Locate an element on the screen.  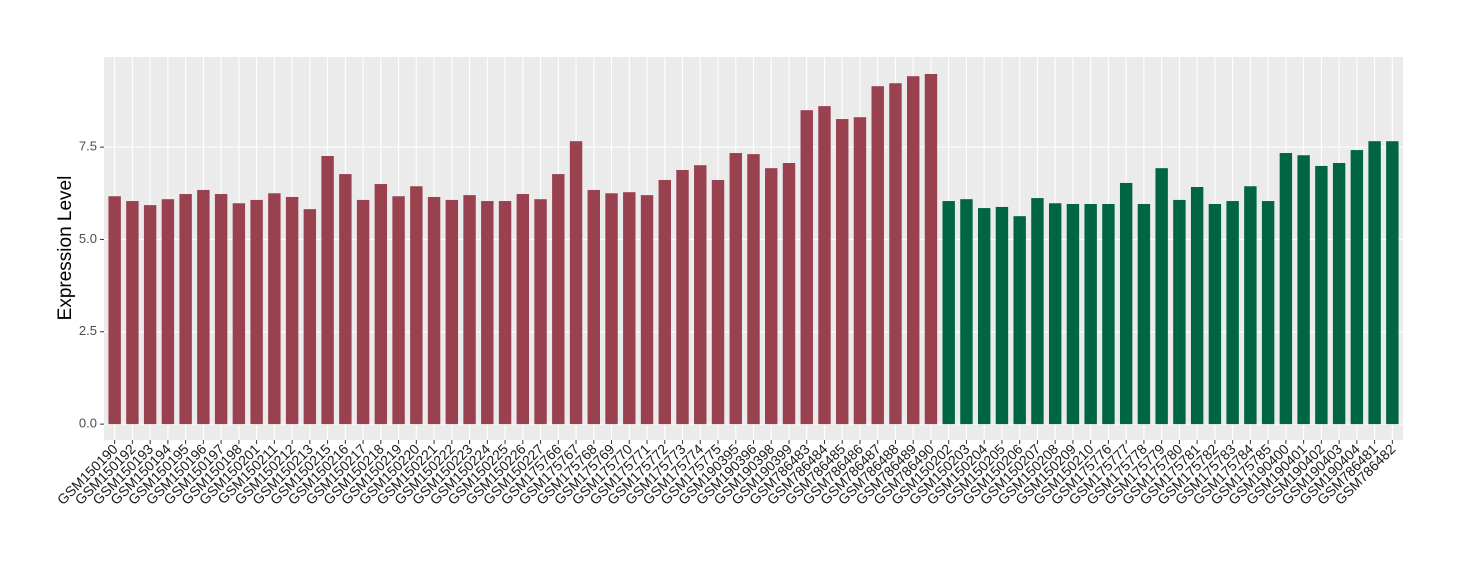
y-tick-label: 7.5 is located at coordinates (88, 146).